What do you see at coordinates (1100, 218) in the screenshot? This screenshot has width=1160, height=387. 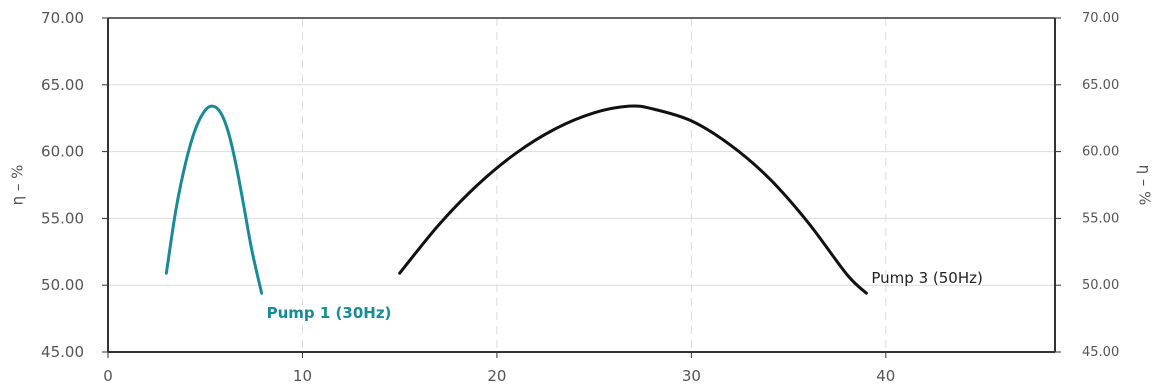 I see `y-tick-label-right: 55.00` at bounding box center [1100, 218].